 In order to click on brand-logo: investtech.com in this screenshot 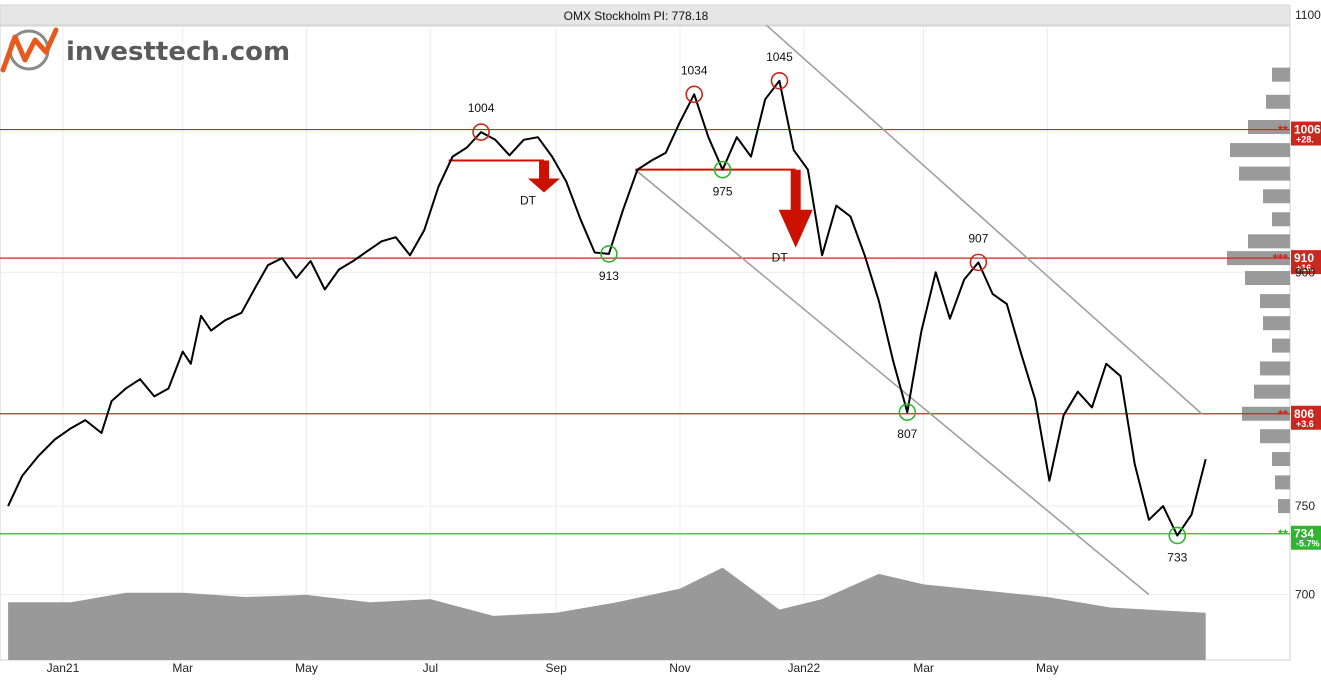, I will do `click(145, 50)`.